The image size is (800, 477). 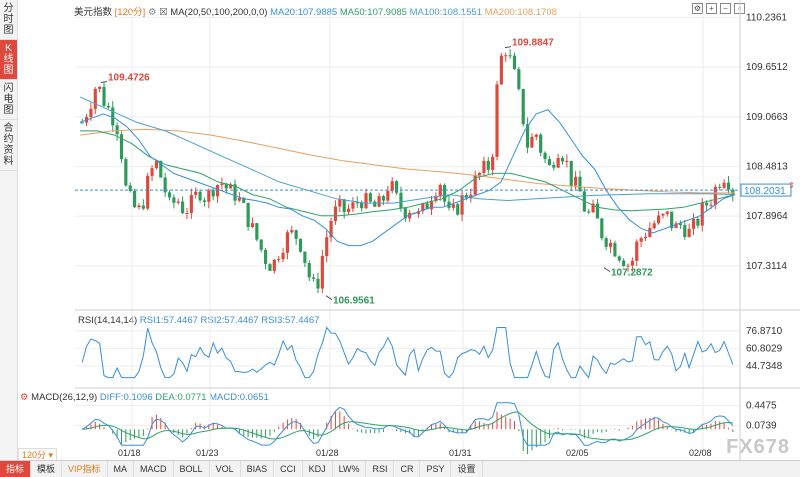 I want to click on tab-label: 合约资料, so click(x=8, y=145).